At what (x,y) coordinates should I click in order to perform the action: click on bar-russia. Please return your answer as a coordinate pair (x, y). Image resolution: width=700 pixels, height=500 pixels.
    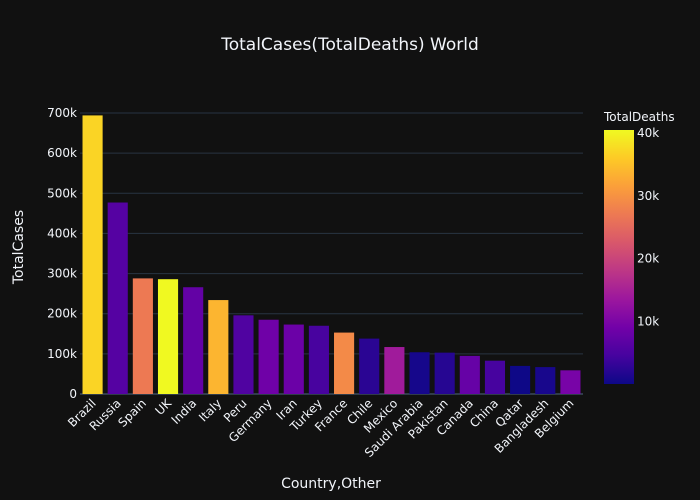
    Looking at the image, I should click on (117, 298).